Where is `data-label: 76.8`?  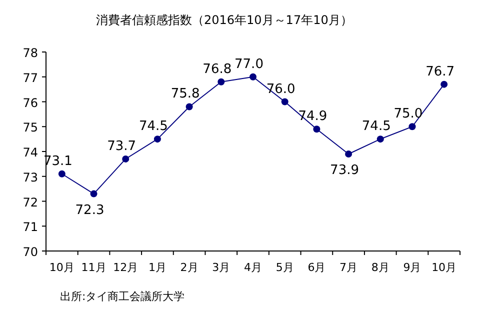 data-label: 76.8 is located at coordinates (217, 69).